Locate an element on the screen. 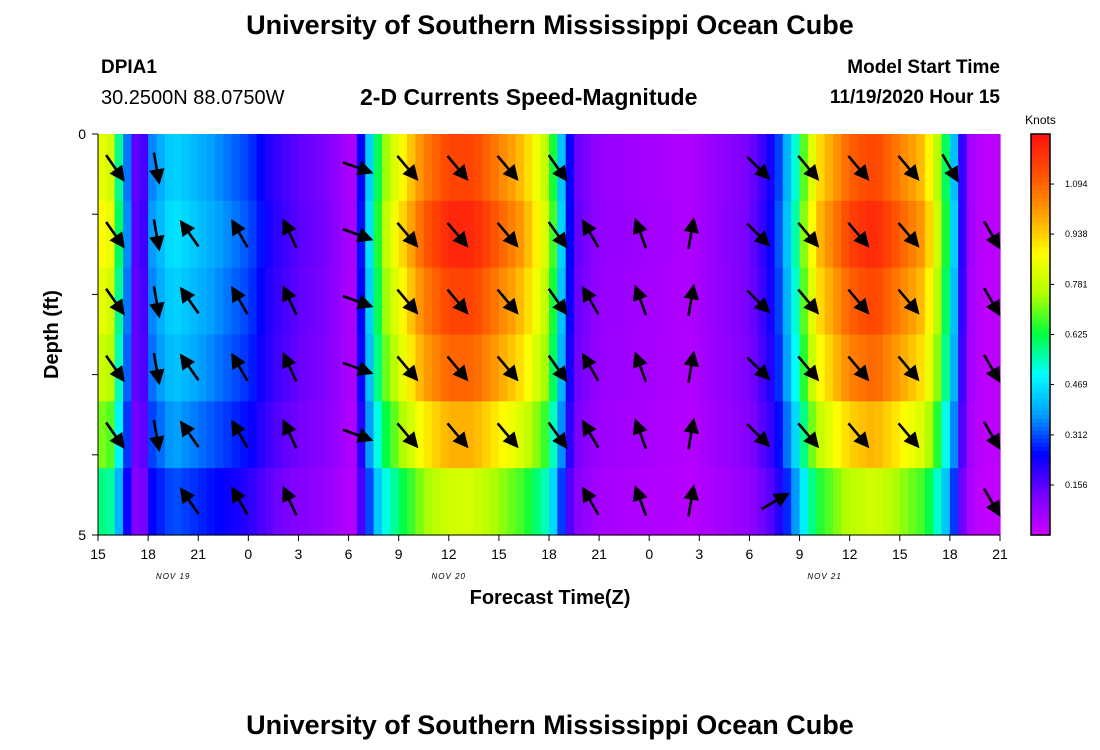 This screenshot has height=750, width=1100. x-tick-label: 6 is located at coordinates (750, 554).